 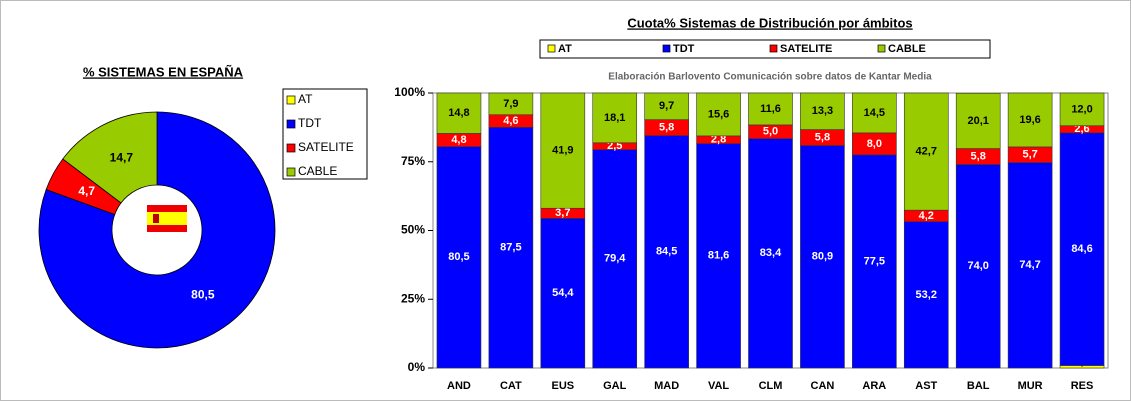 I want to click on bar-label: 42,7, so click(x=926, y=151).